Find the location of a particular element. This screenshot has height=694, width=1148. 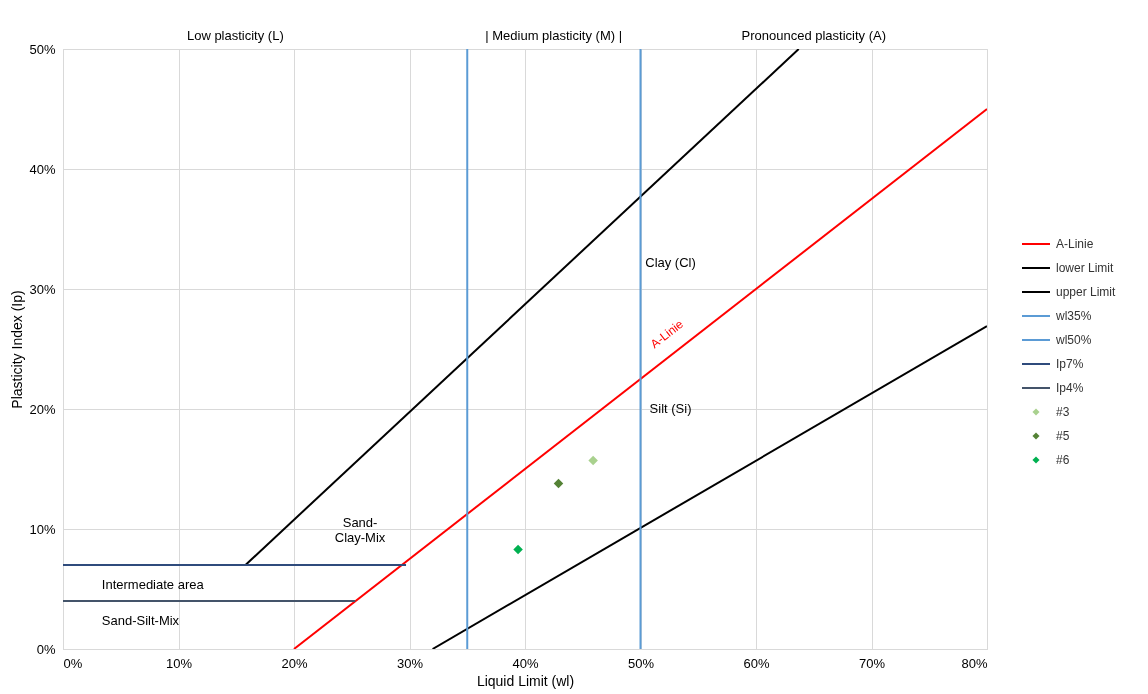

y-tick-label: 50% is located at coordinates (42, 49).